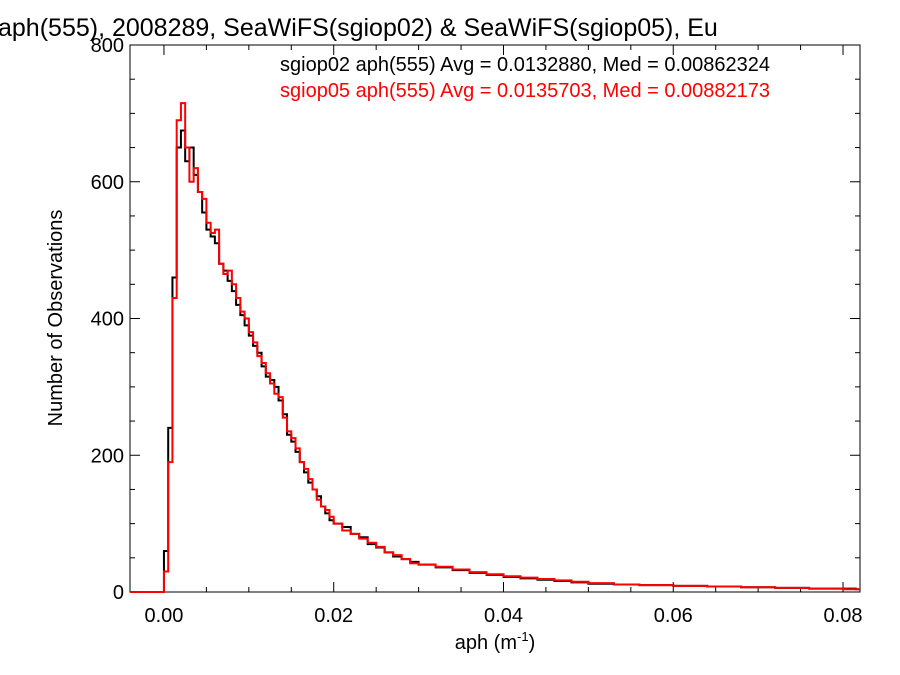  Describe the element at coordinates (523, 636) in the screenshot. I see `x-axis-label-superscript: -1` at that location.